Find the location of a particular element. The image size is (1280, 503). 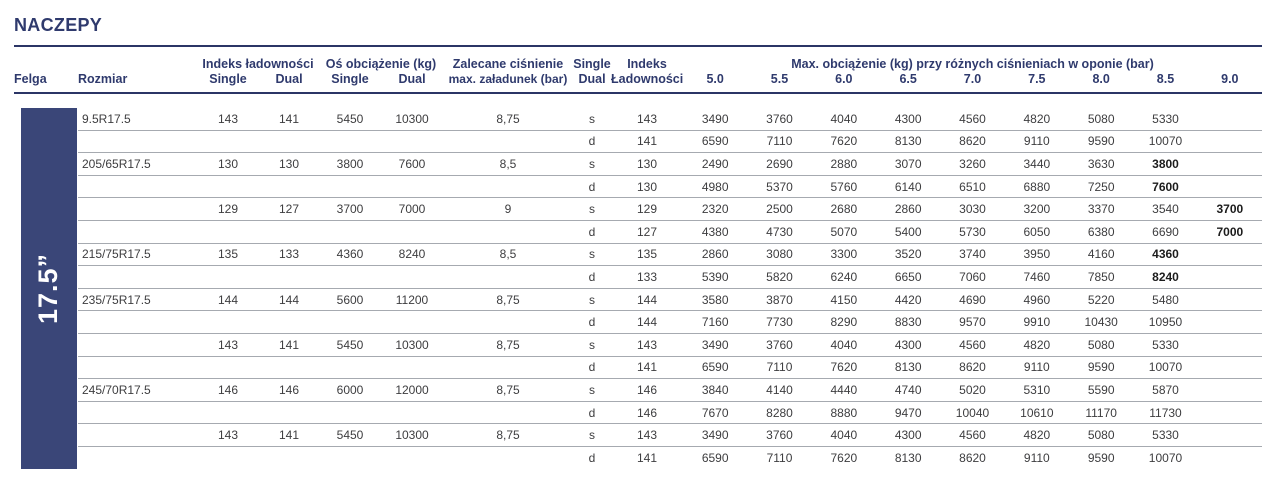

col-header-load-index-line2: Ładowności is located at coordinates (647, 79).